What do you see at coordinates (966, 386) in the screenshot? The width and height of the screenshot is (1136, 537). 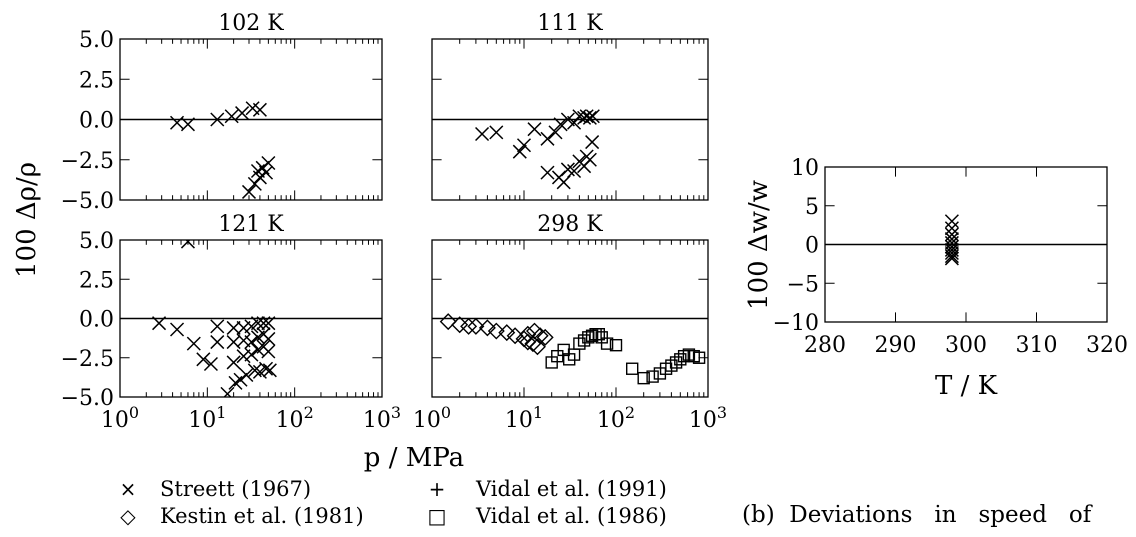 I see `speed-x-axis-label: T / K` at bounding box center [966, 386].